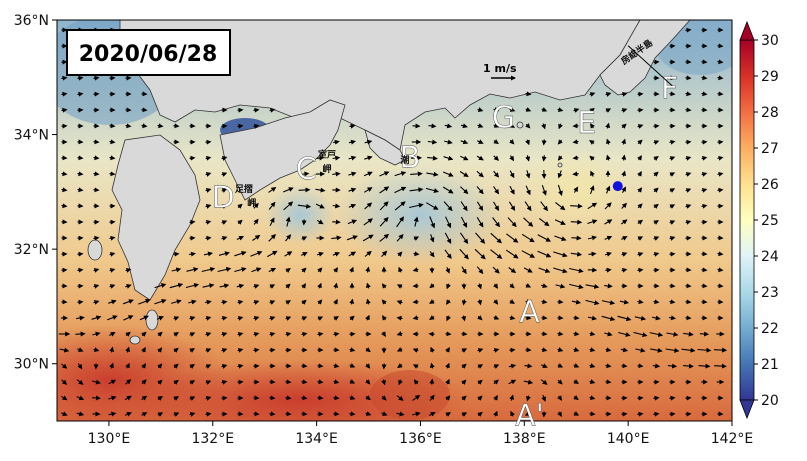 The height and width of the screenshot is (461, 807). What do you see at coordinates (770, 185) in the screenshot?
I see `colorbar-tick-label: 26` at bounding box center [770, 185].